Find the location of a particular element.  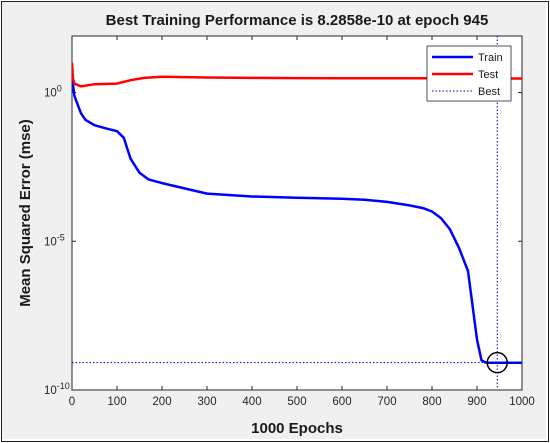

legend-label-best: Best is located at coordinates (489, 92).